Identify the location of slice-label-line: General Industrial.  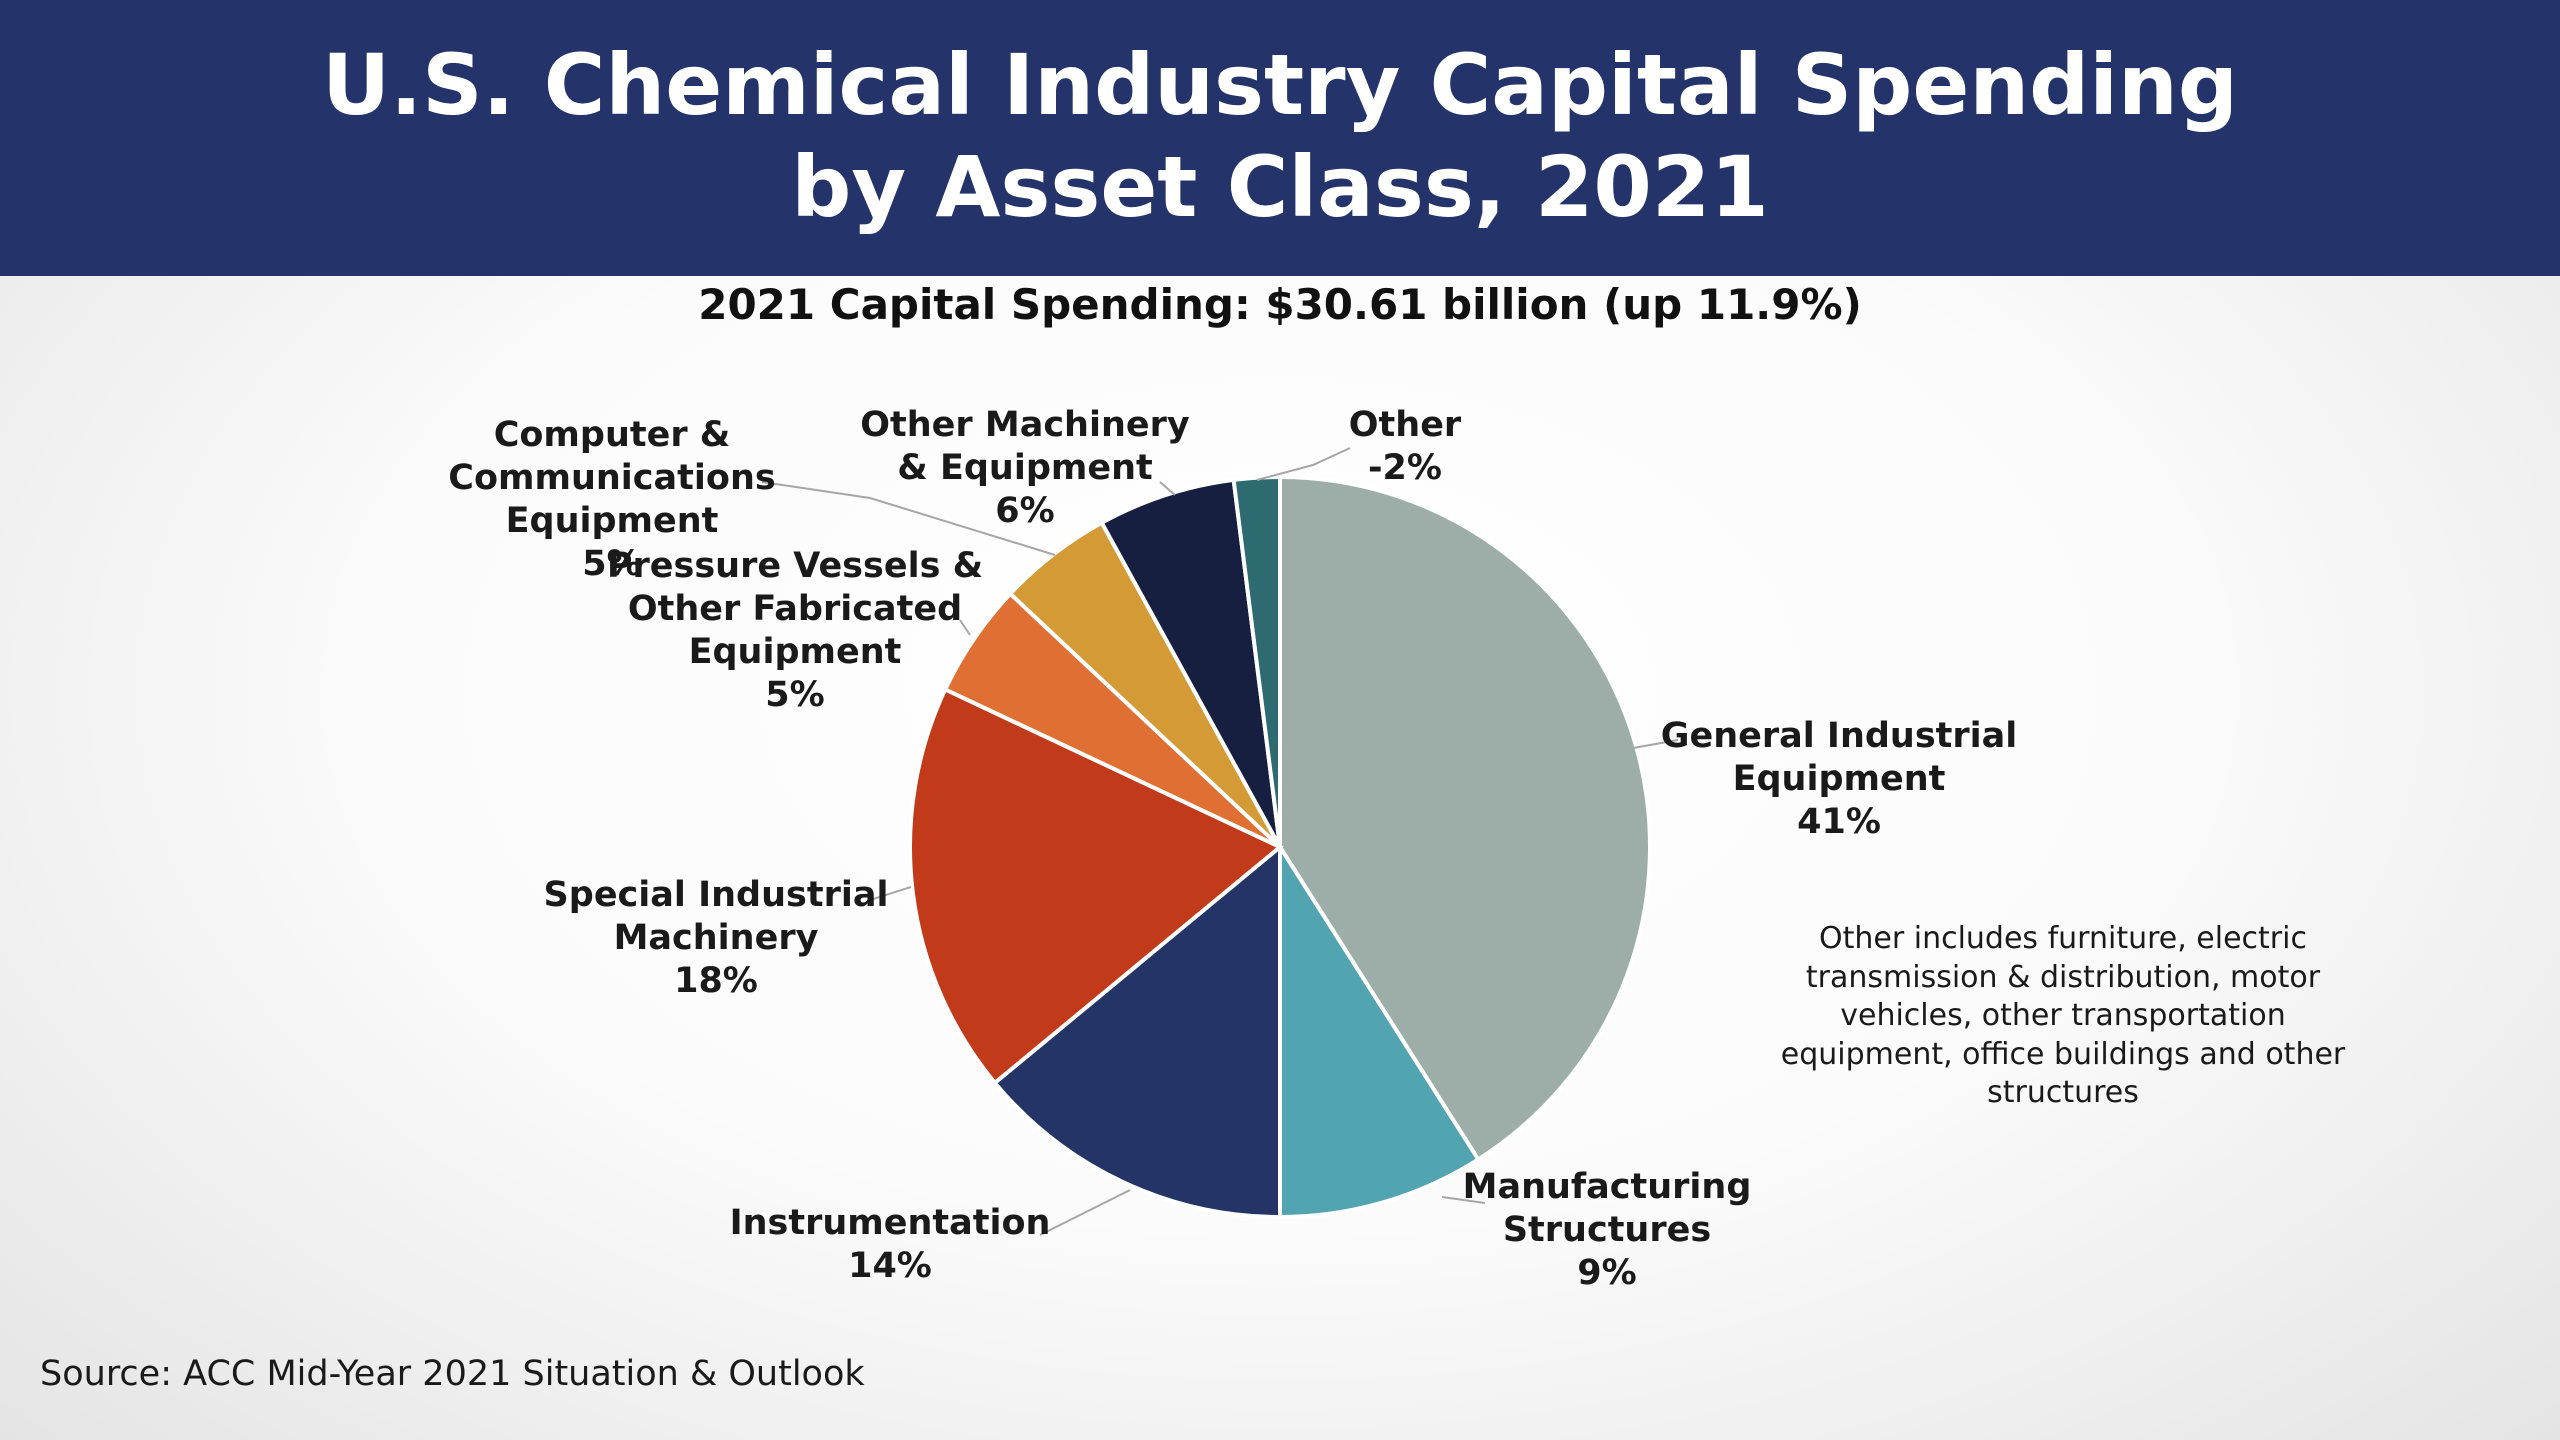
(1839, 736).